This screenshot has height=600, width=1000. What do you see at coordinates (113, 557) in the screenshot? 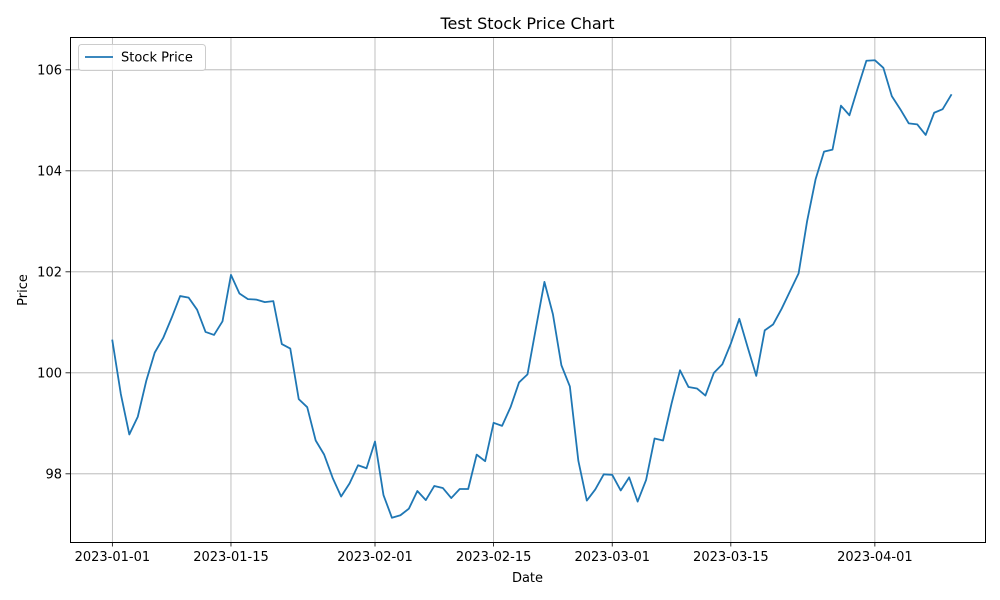
I see `x-tick-label: 2023-01-01` at bounding box center [113, 557].